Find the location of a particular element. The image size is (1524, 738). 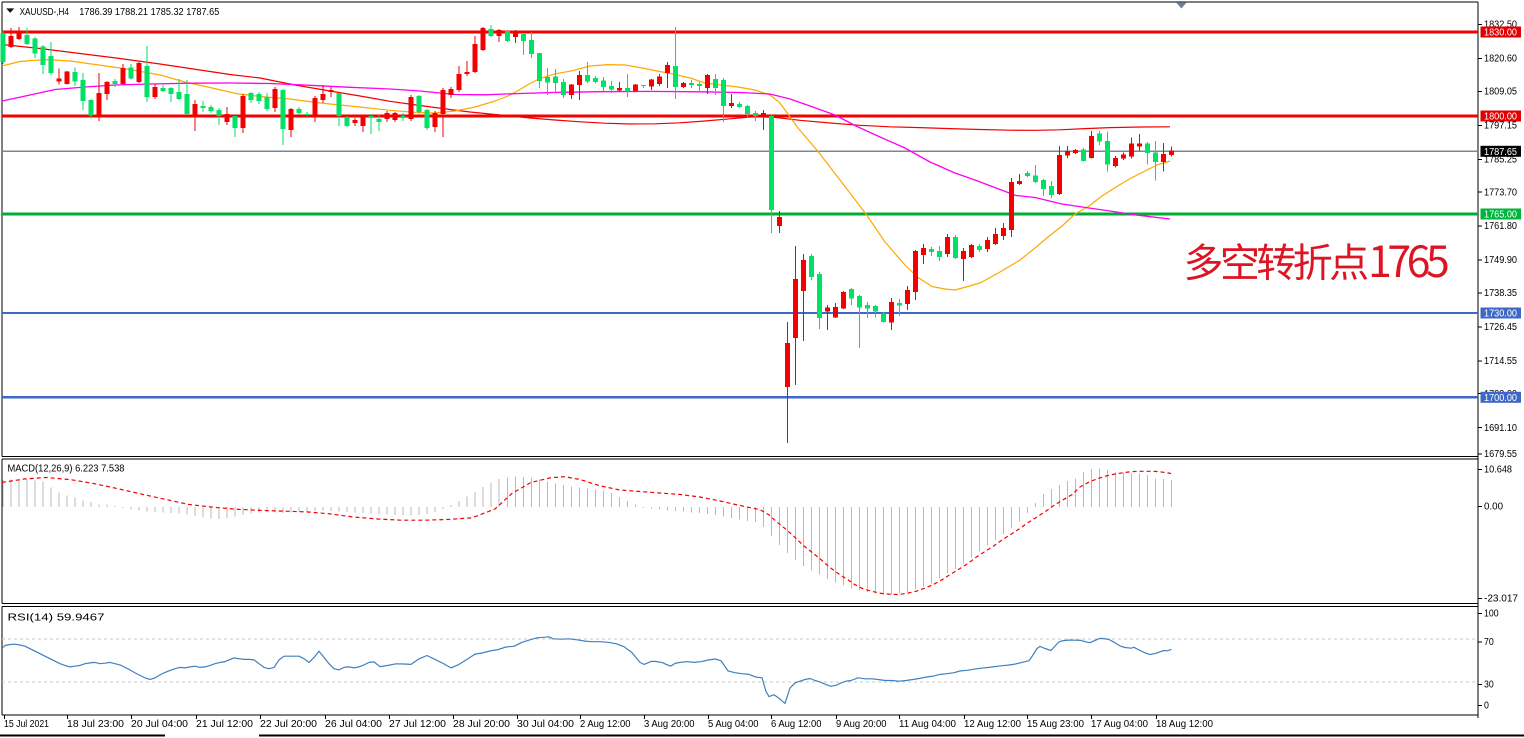

svg-text:1786.39 1788.21 1785.32 1787.6: 1786.39 1788.21 1785.32 1787.65 is located at coordinates (149, 12).